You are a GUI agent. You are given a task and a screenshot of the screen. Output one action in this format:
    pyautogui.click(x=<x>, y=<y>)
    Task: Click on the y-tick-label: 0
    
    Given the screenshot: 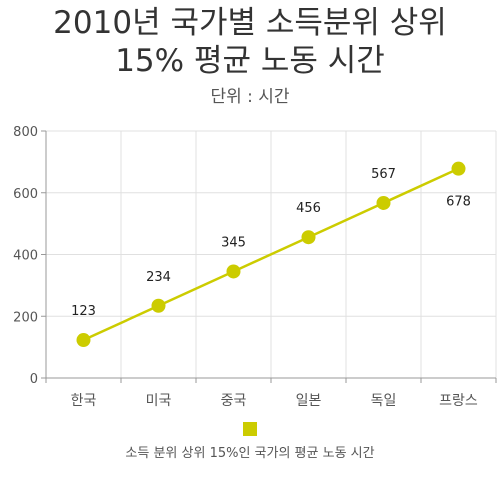 What is the action you would take?
    pyautogui.click(x=34, y=379)
    